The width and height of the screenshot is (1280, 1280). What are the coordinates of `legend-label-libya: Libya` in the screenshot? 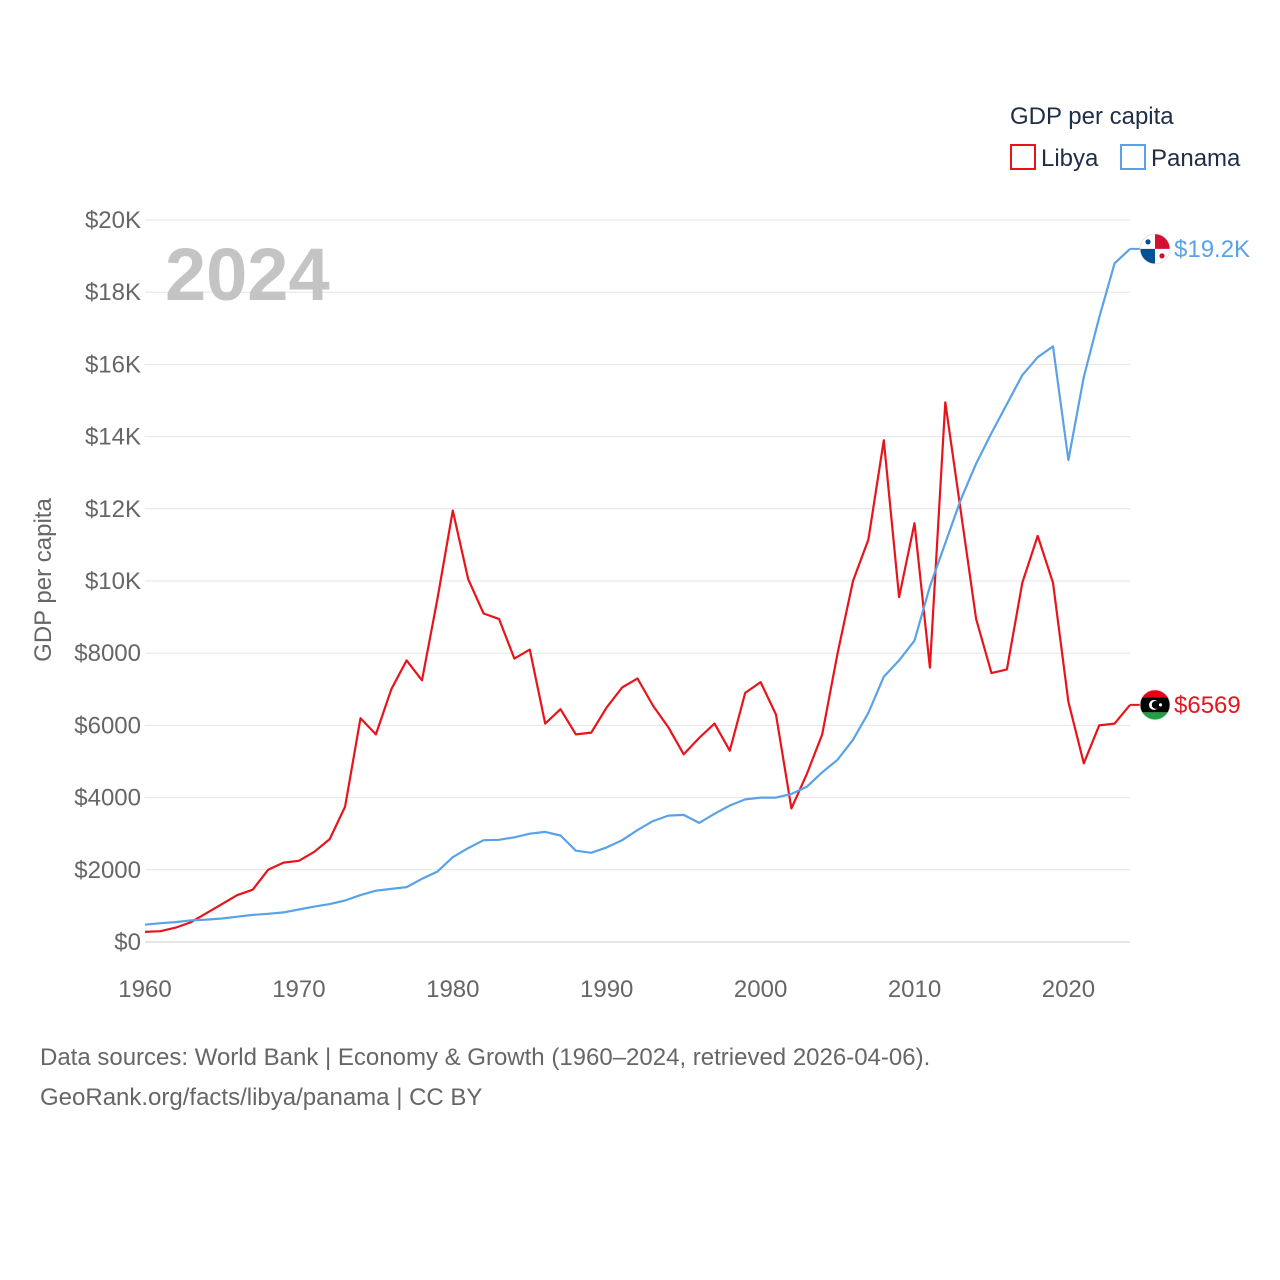 It's located at (1070, 158).